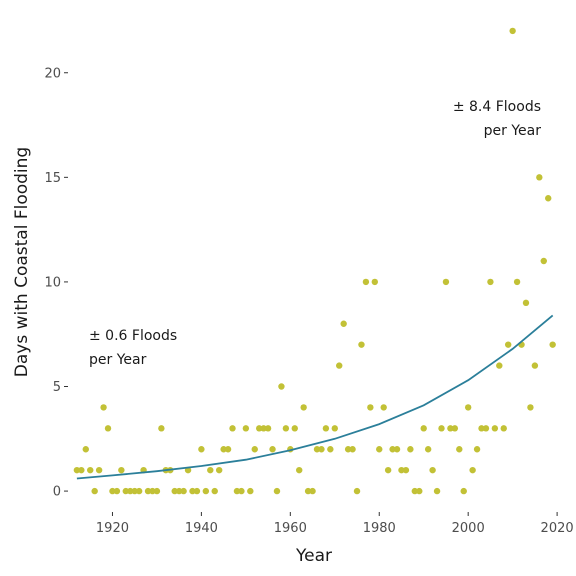  Describe the element at coordinates (52, 282) in the screenshot. I see `y-tick-label: 10` at that location.